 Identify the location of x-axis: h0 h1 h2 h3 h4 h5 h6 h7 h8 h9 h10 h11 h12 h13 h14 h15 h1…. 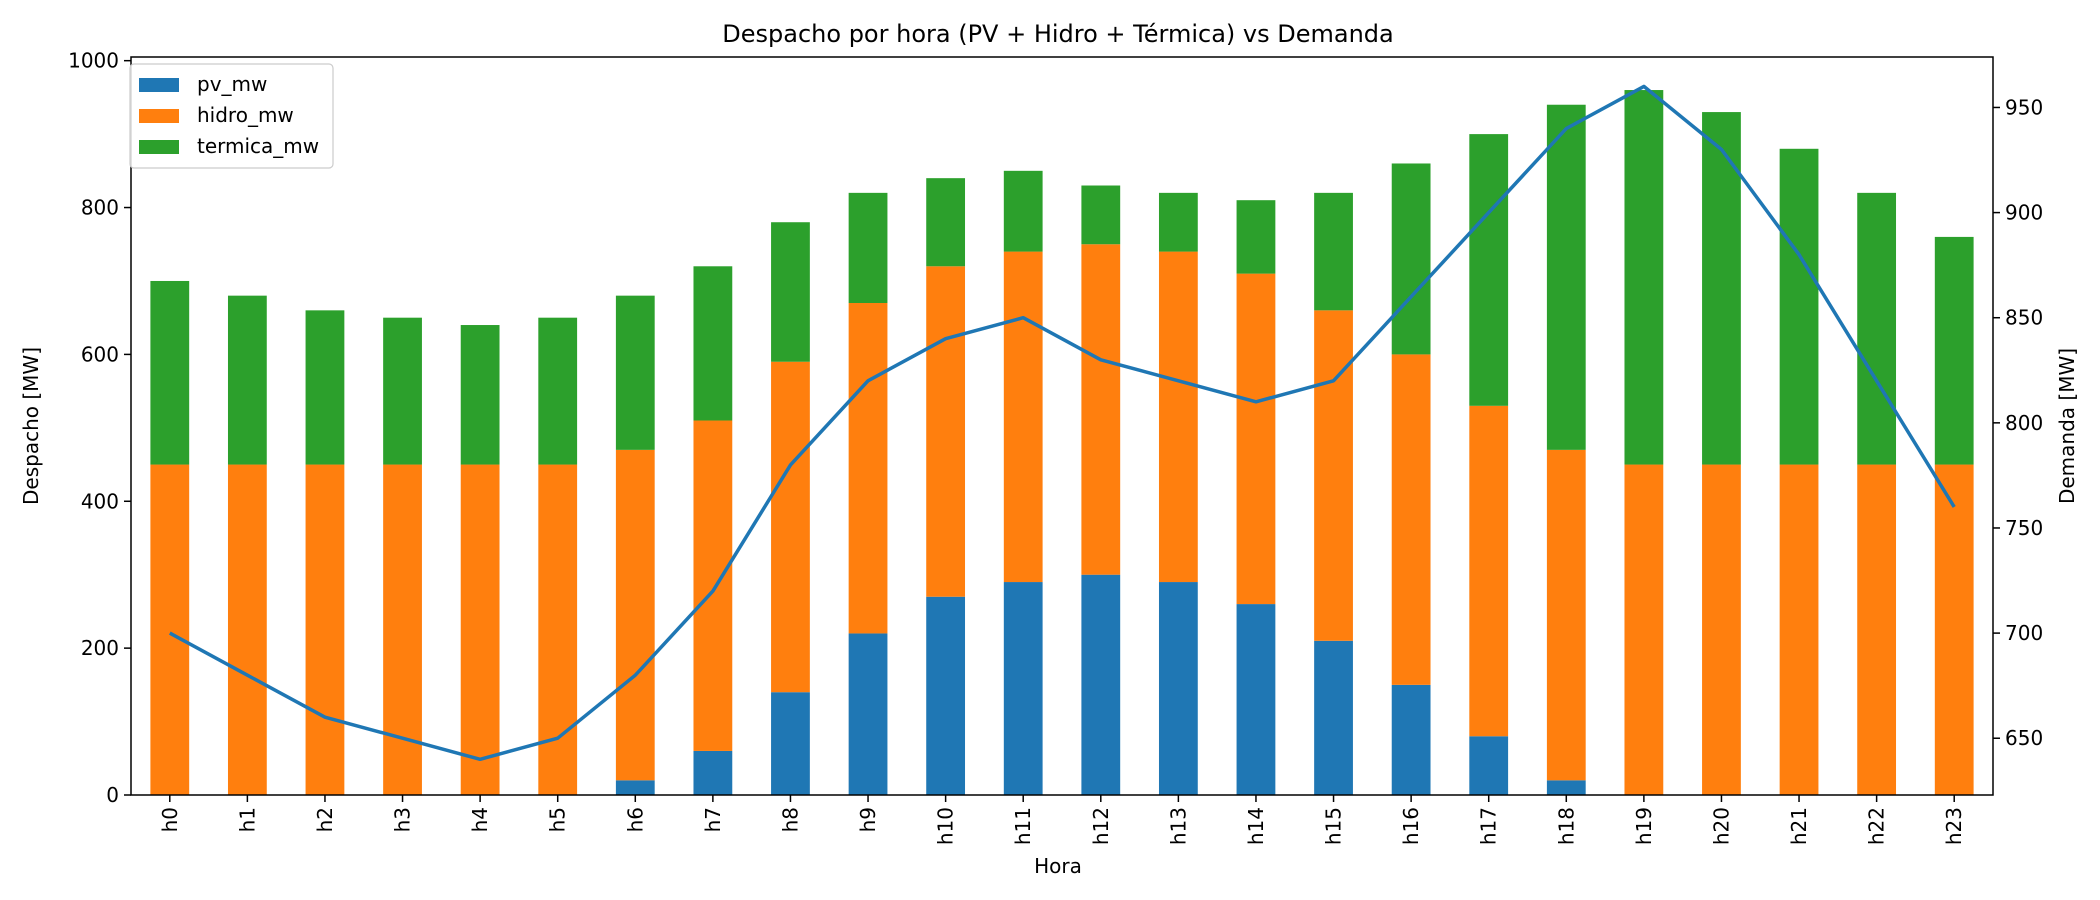
(1062, 820).